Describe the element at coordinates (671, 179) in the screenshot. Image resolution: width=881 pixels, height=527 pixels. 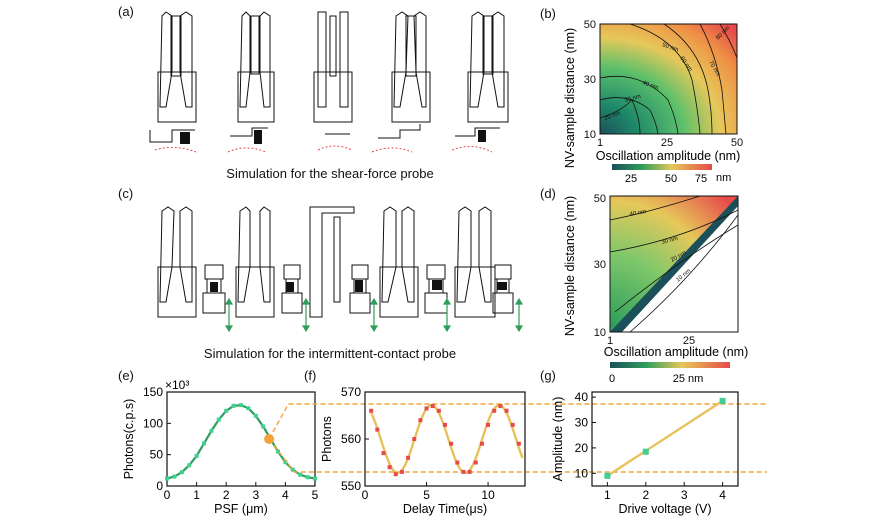
I see `b-cbar-50: 50` at that location.